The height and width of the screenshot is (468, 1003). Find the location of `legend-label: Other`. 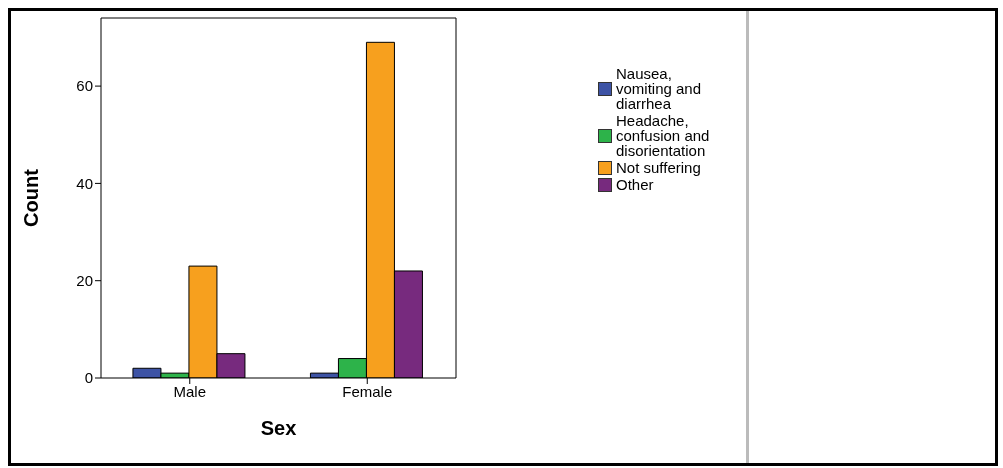

legend-label: Other is located at coordinates (635, 184).